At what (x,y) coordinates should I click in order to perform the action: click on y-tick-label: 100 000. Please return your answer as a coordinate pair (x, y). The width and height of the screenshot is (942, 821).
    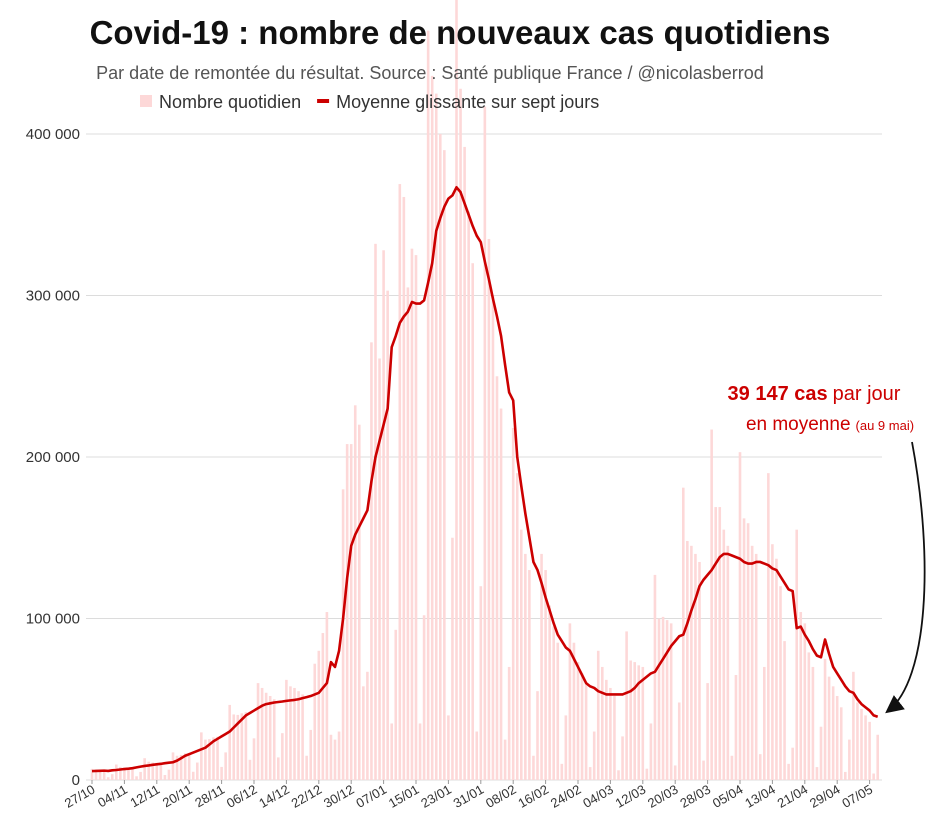
    Looking at the image, I should click on (53, 619).